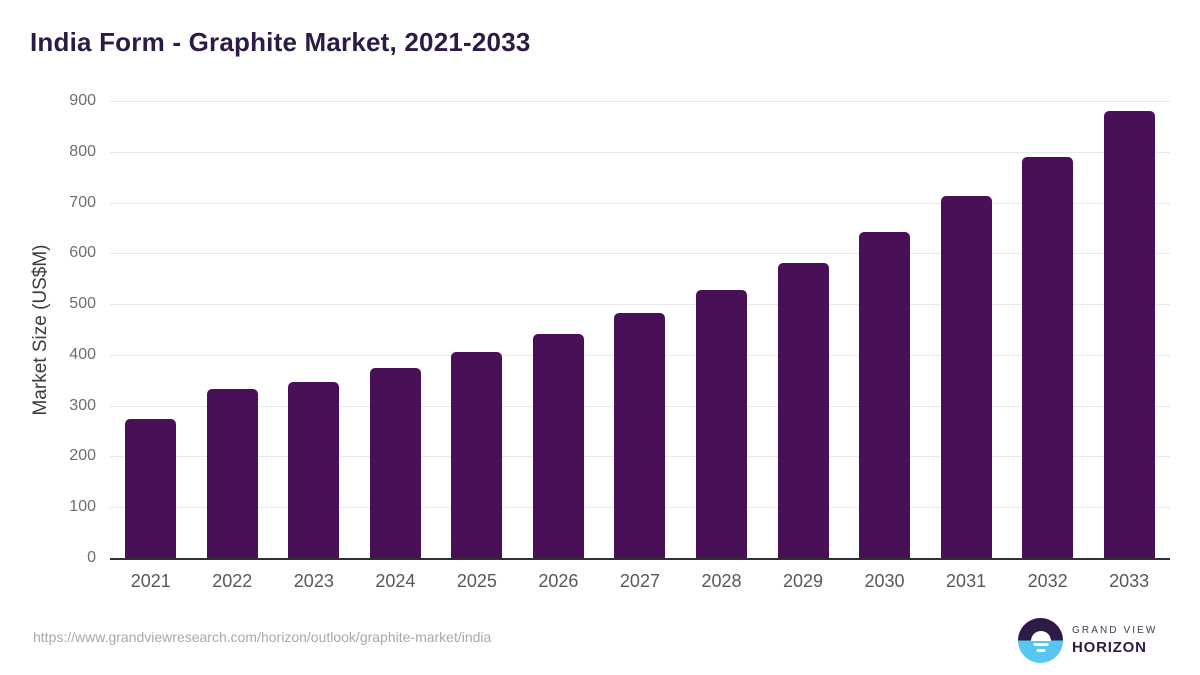 Image resolution: width=1200 pixels, height=675 pixels. I want to click on y-tick-label: 600, so click(82, 253).